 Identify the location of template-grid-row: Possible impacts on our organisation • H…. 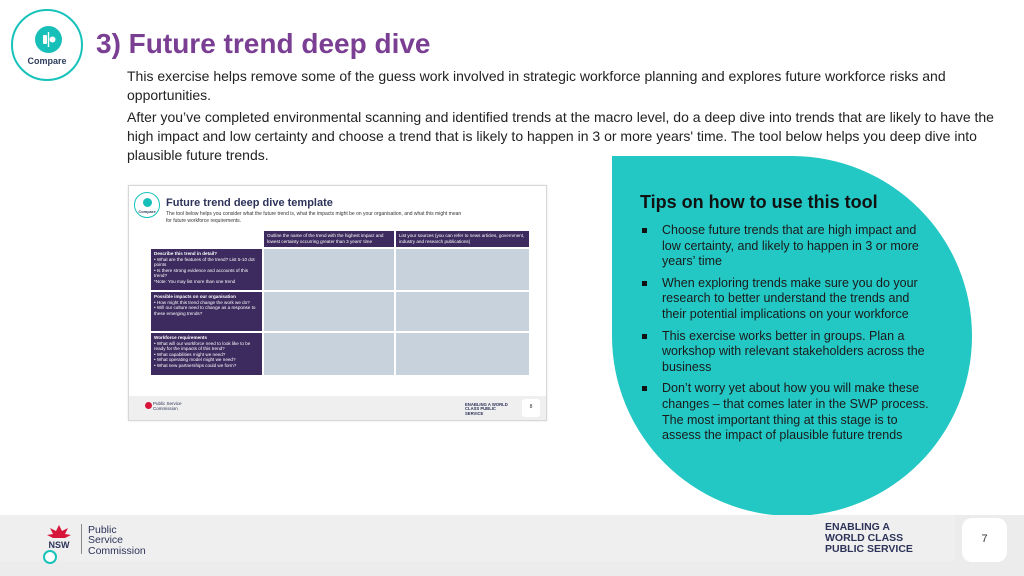
(340, 311).